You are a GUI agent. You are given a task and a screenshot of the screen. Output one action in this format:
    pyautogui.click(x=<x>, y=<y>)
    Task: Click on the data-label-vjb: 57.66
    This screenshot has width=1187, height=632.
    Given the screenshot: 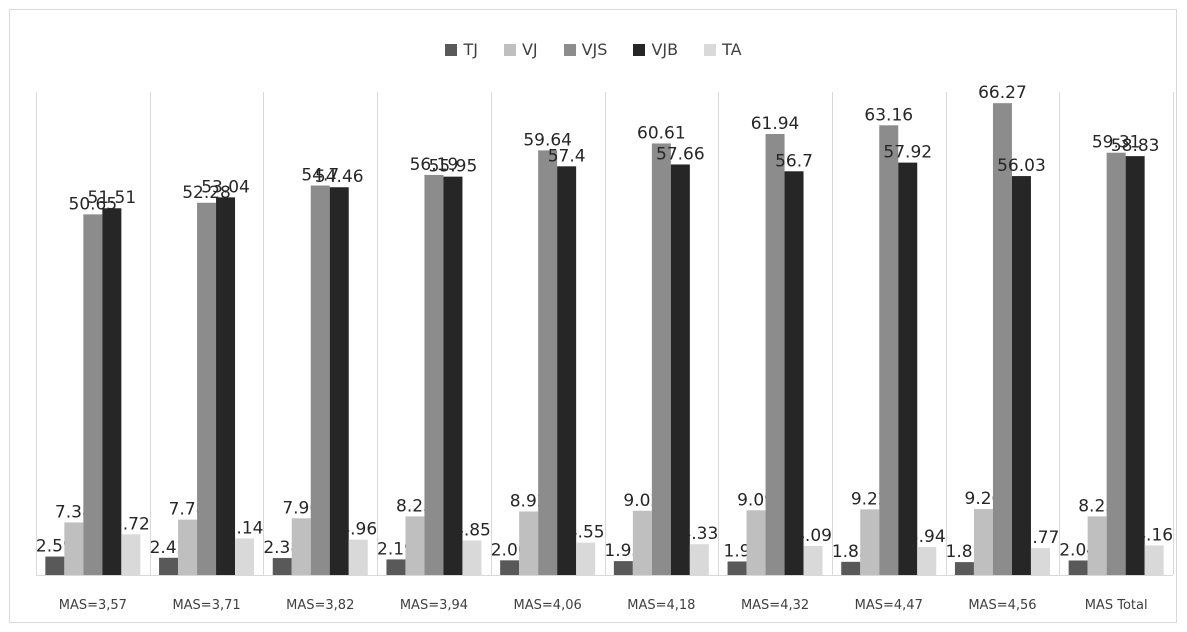 What is the action you would take?
    pyautogui.click(x=680, y=154)
    